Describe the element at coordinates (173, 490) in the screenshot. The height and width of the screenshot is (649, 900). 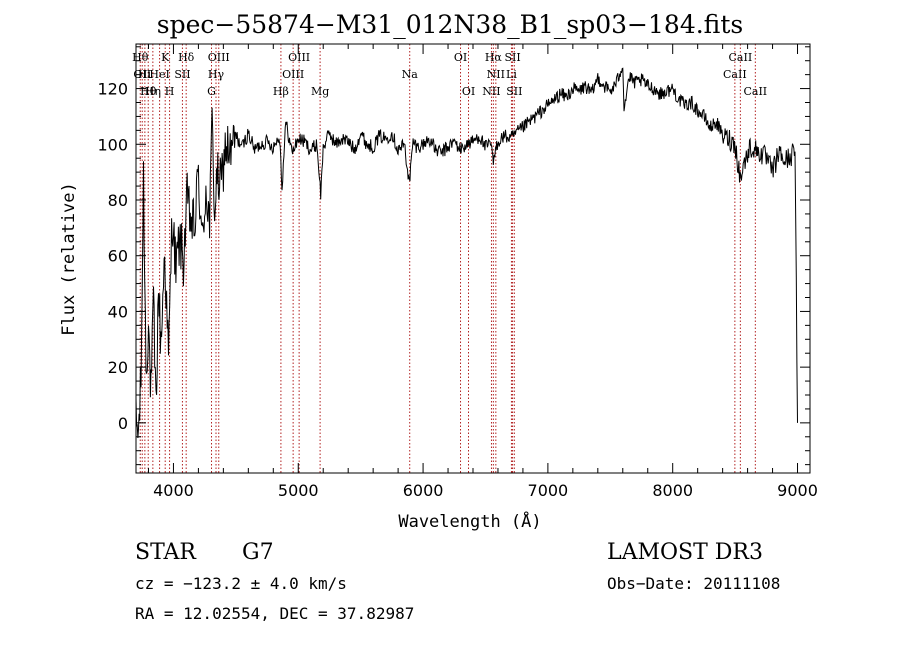
I see `x-tick-label-0: 4000` at that location.